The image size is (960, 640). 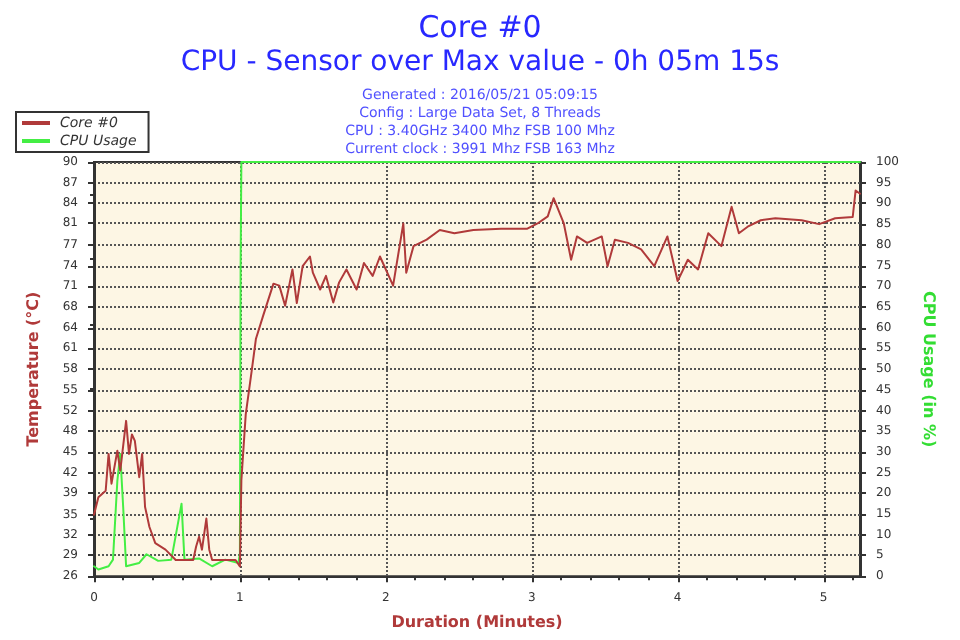 I want to click on x-axis-title: Duration (Minutes), so click(x=477, y=622).